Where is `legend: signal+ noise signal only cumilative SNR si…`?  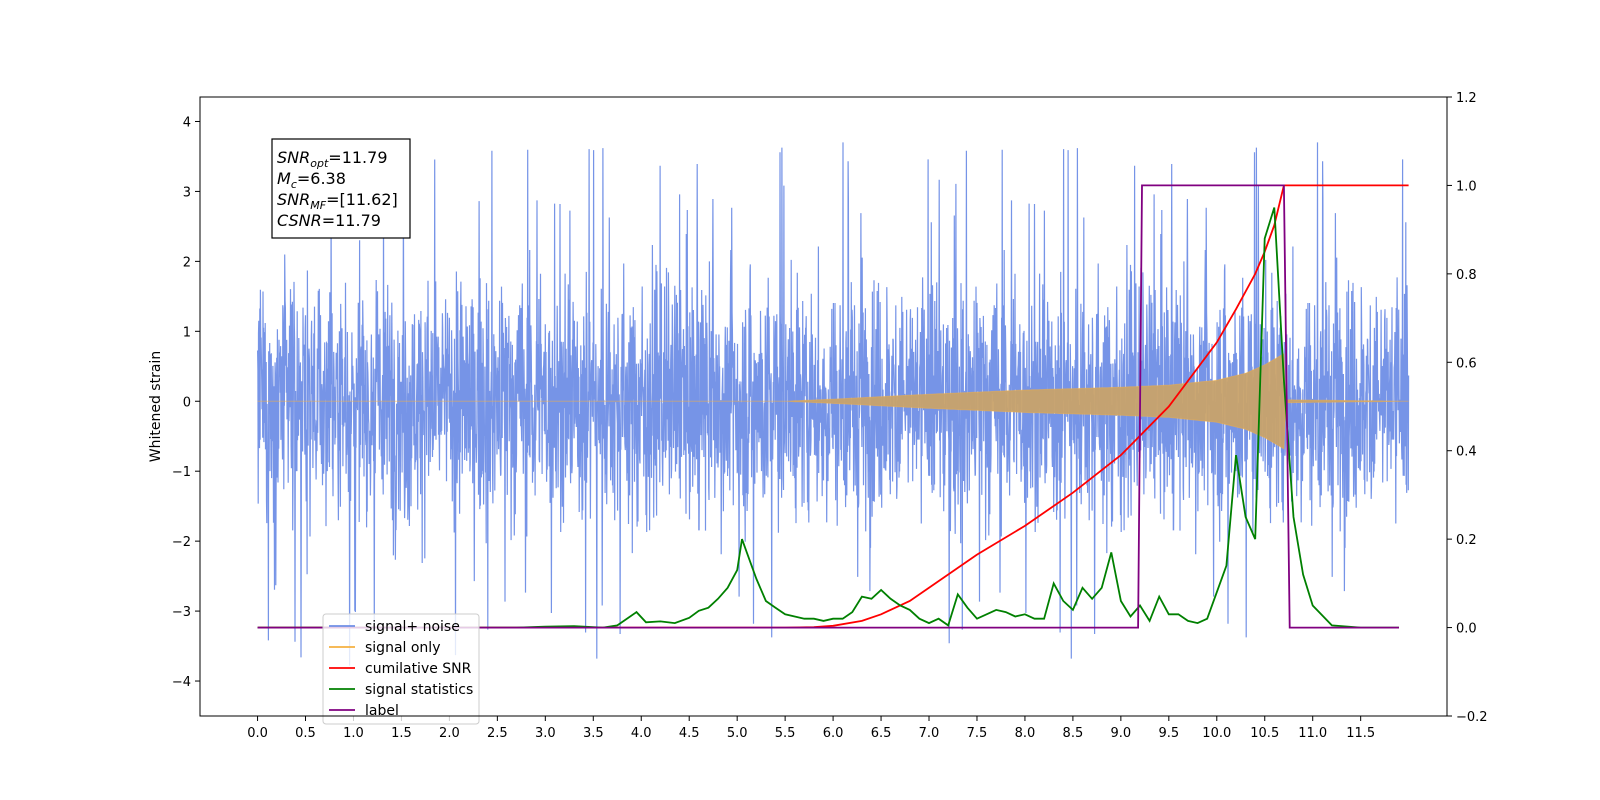 legend: signal+ noise signal only cumilative SNR si… is located at coordinates (401, 669).